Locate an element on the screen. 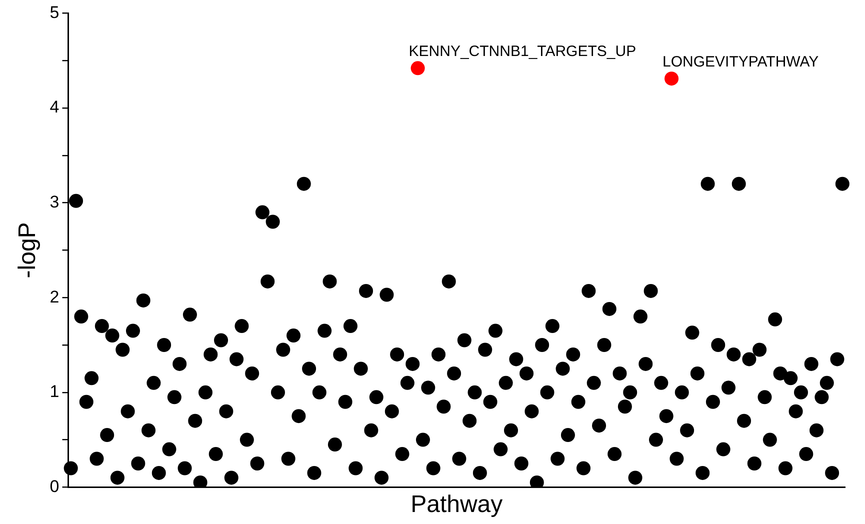  data-label: KENNY_CTNNB1_TARGETS_UP is located at coordinates (522, 51).